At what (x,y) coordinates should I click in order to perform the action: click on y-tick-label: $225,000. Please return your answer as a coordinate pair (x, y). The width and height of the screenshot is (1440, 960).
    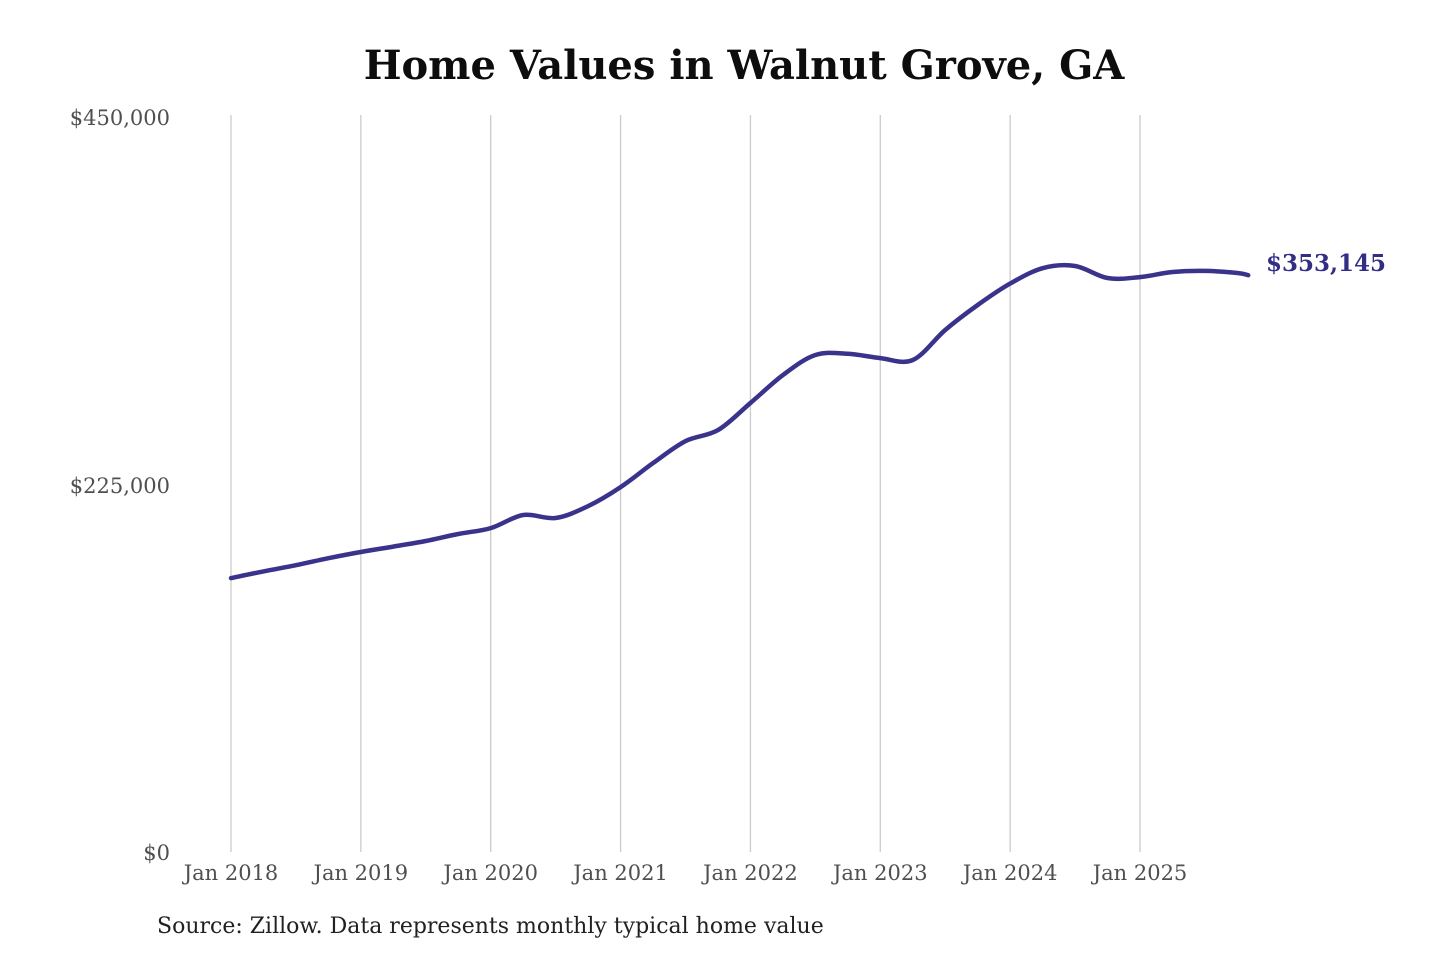
    Looking at the image, I should click on (119, 485).